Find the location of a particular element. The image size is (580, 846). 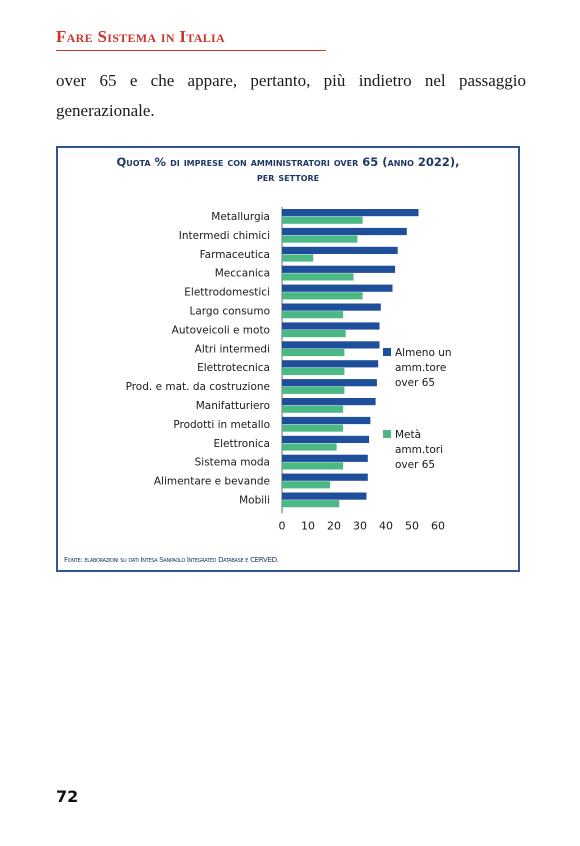

x-tick-label: 40 is located at coordinates (386, 525).